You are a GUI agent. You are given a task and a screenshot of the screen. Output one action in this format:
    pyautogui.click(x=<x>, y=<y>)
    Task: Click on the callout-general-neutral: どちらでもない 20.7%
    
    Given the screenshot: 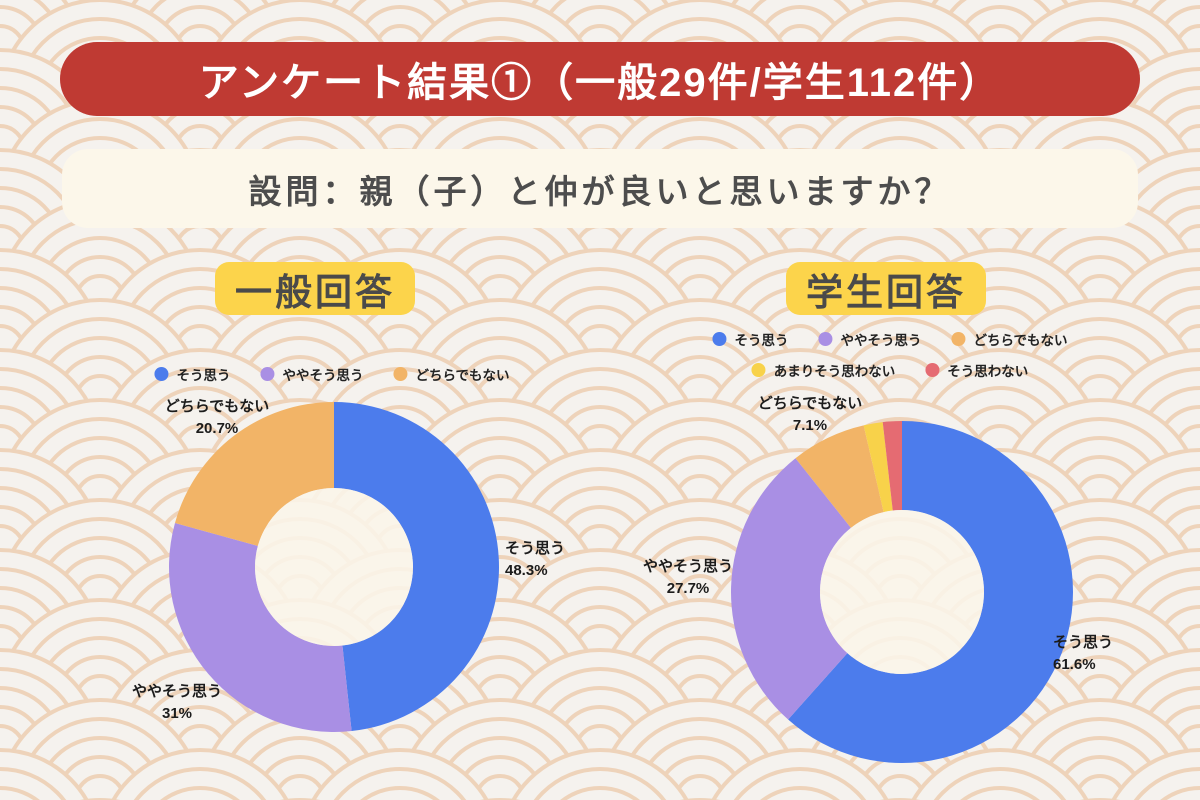 What is the action you would take?
    pyautogui.click(x=217, y=418)
    